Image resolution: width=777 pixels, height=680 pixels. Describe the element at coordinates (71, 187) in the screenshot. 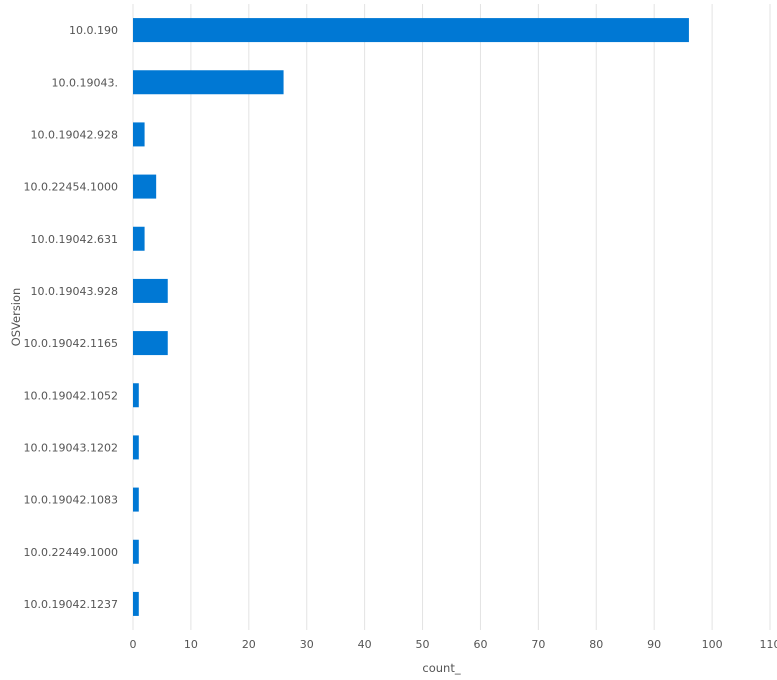

I see `y-tick-label: 10.0.22454.1000` at that location.